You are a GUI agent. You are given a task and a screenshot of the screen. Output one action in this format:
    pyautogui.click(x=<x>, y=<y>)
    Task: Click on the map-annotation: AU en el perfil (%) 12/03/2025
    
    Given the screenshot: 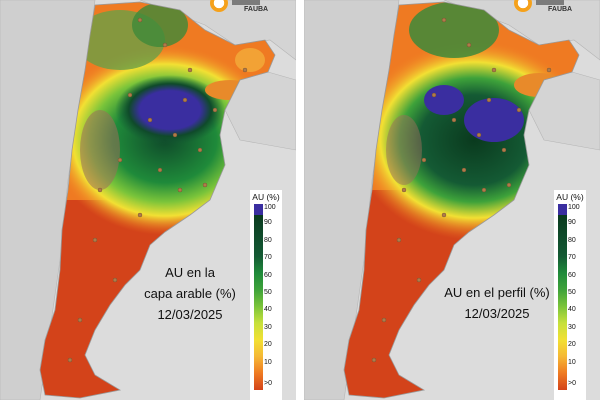 What is the action you would take?
    pyautogui.click(x=497, y=303)
    